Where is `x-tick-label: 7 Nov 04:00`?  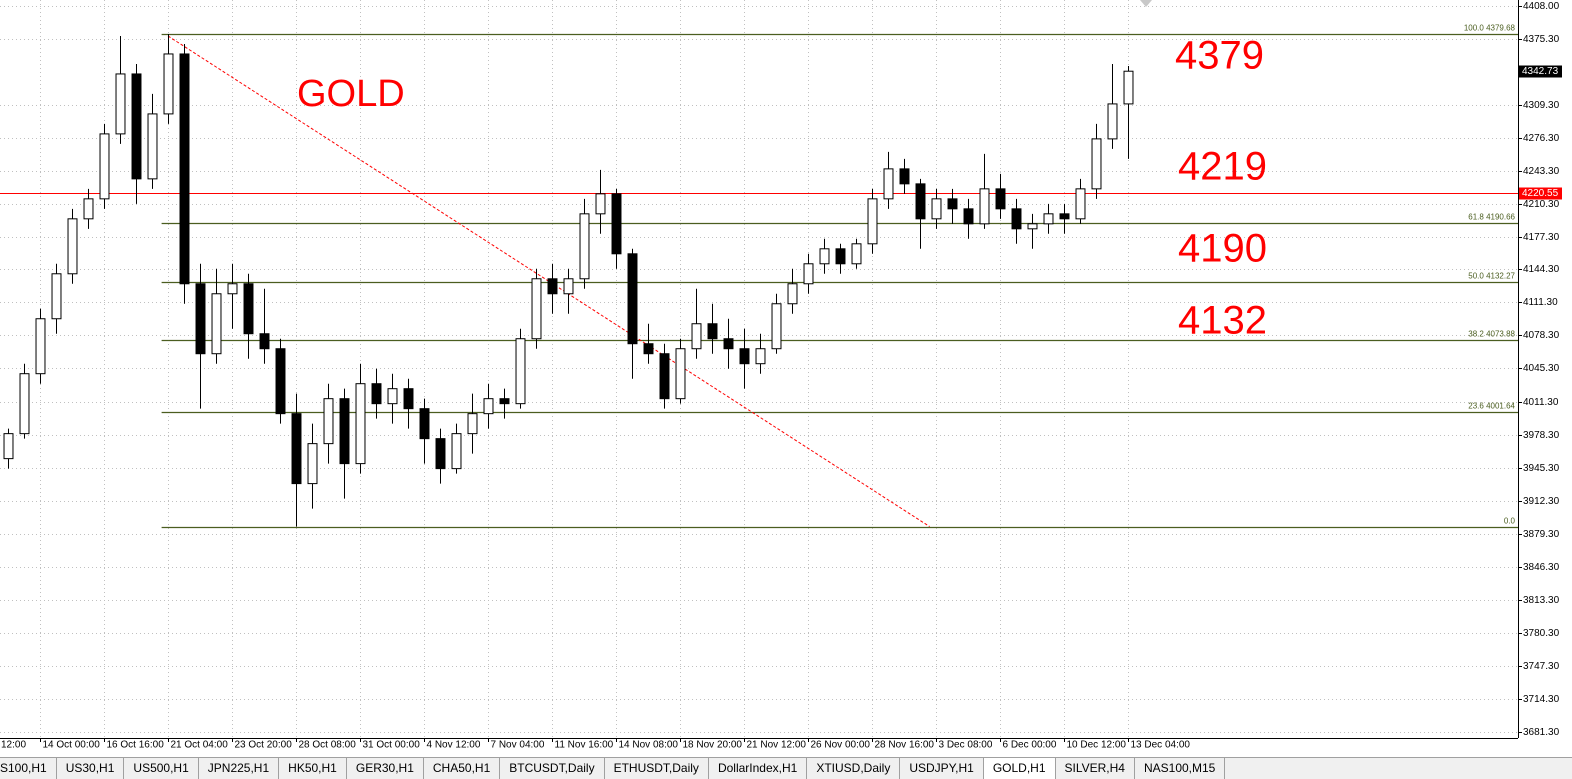 x-tick-label: 7 Nov 04:00 is located at coordinates (518, 745).